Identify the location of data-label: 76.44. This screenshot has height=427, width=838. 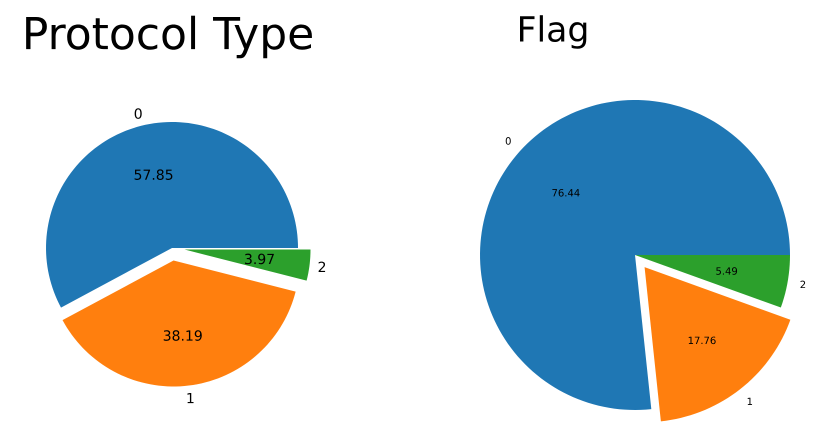
(566, 192).